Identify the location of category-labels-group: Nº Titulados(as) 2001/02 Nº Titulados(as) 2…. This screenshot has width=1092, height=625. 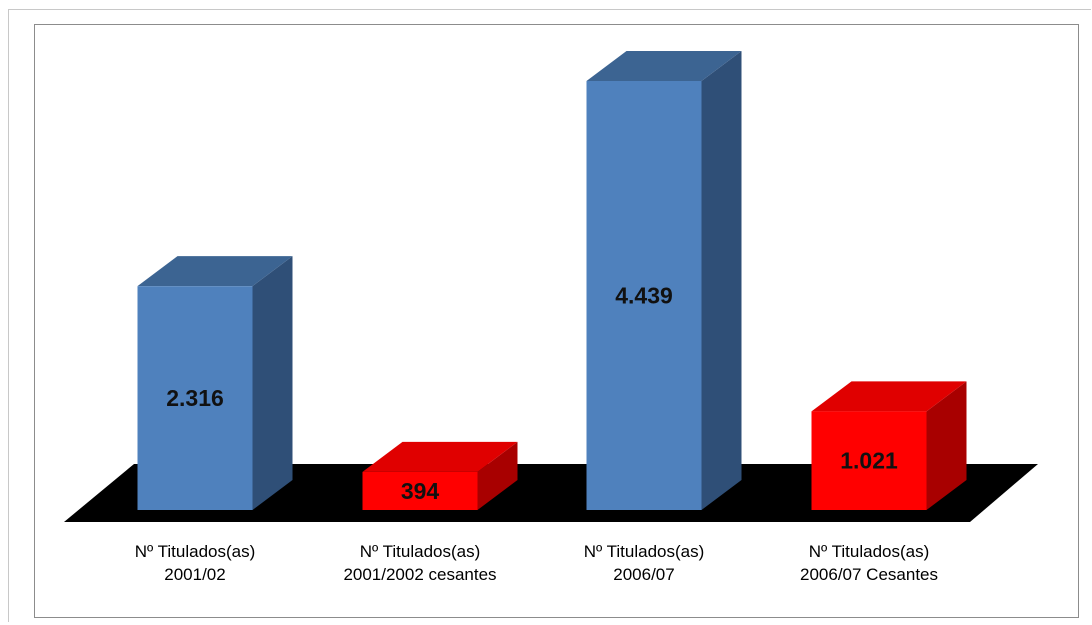
(536, 563).